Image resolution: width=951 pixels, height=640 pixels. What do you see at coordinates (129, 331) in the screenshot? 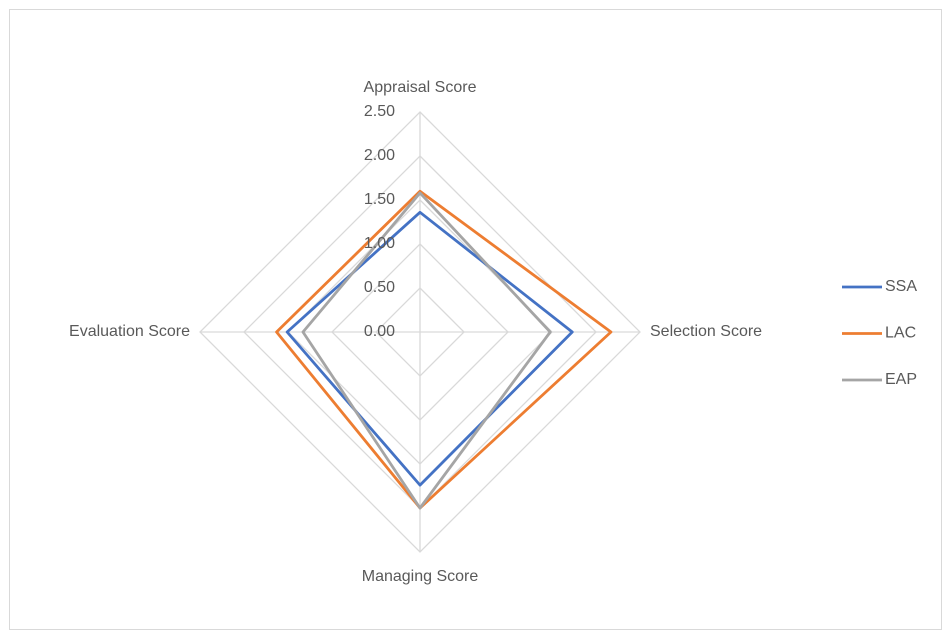
I see `category-label: Evaluation Score` at bounding box center [129, 331].